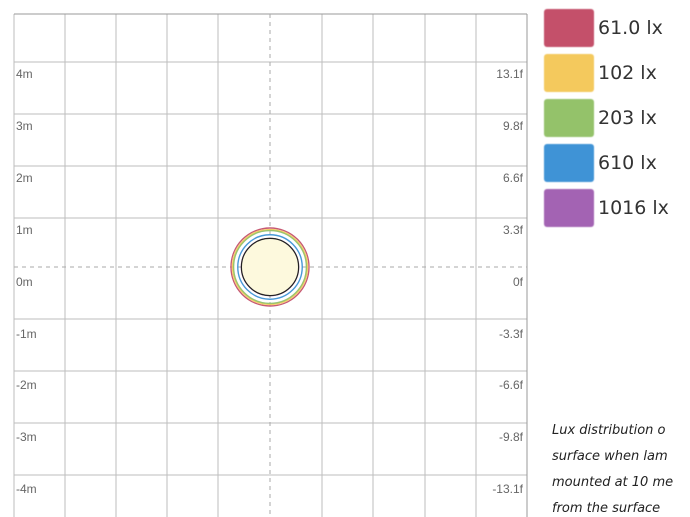 This screenshot has width=690, height=517. I want to click on tick-label-meters: -2m, so click(26, 385).